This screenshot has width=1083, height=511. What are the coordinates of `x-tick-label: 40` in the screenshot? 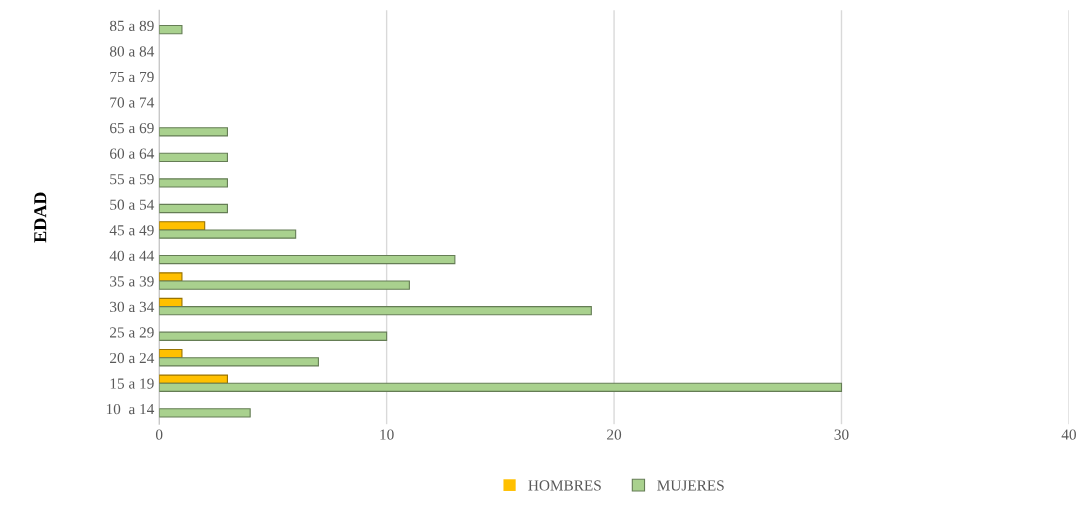 It's located at (1068, 434).